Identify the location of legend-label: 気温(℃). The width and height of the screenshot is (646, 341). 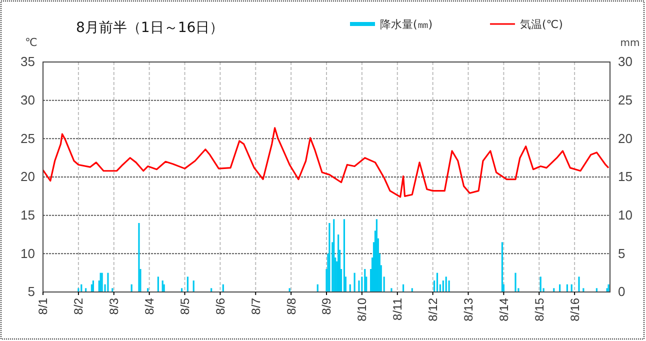
(541, 24).